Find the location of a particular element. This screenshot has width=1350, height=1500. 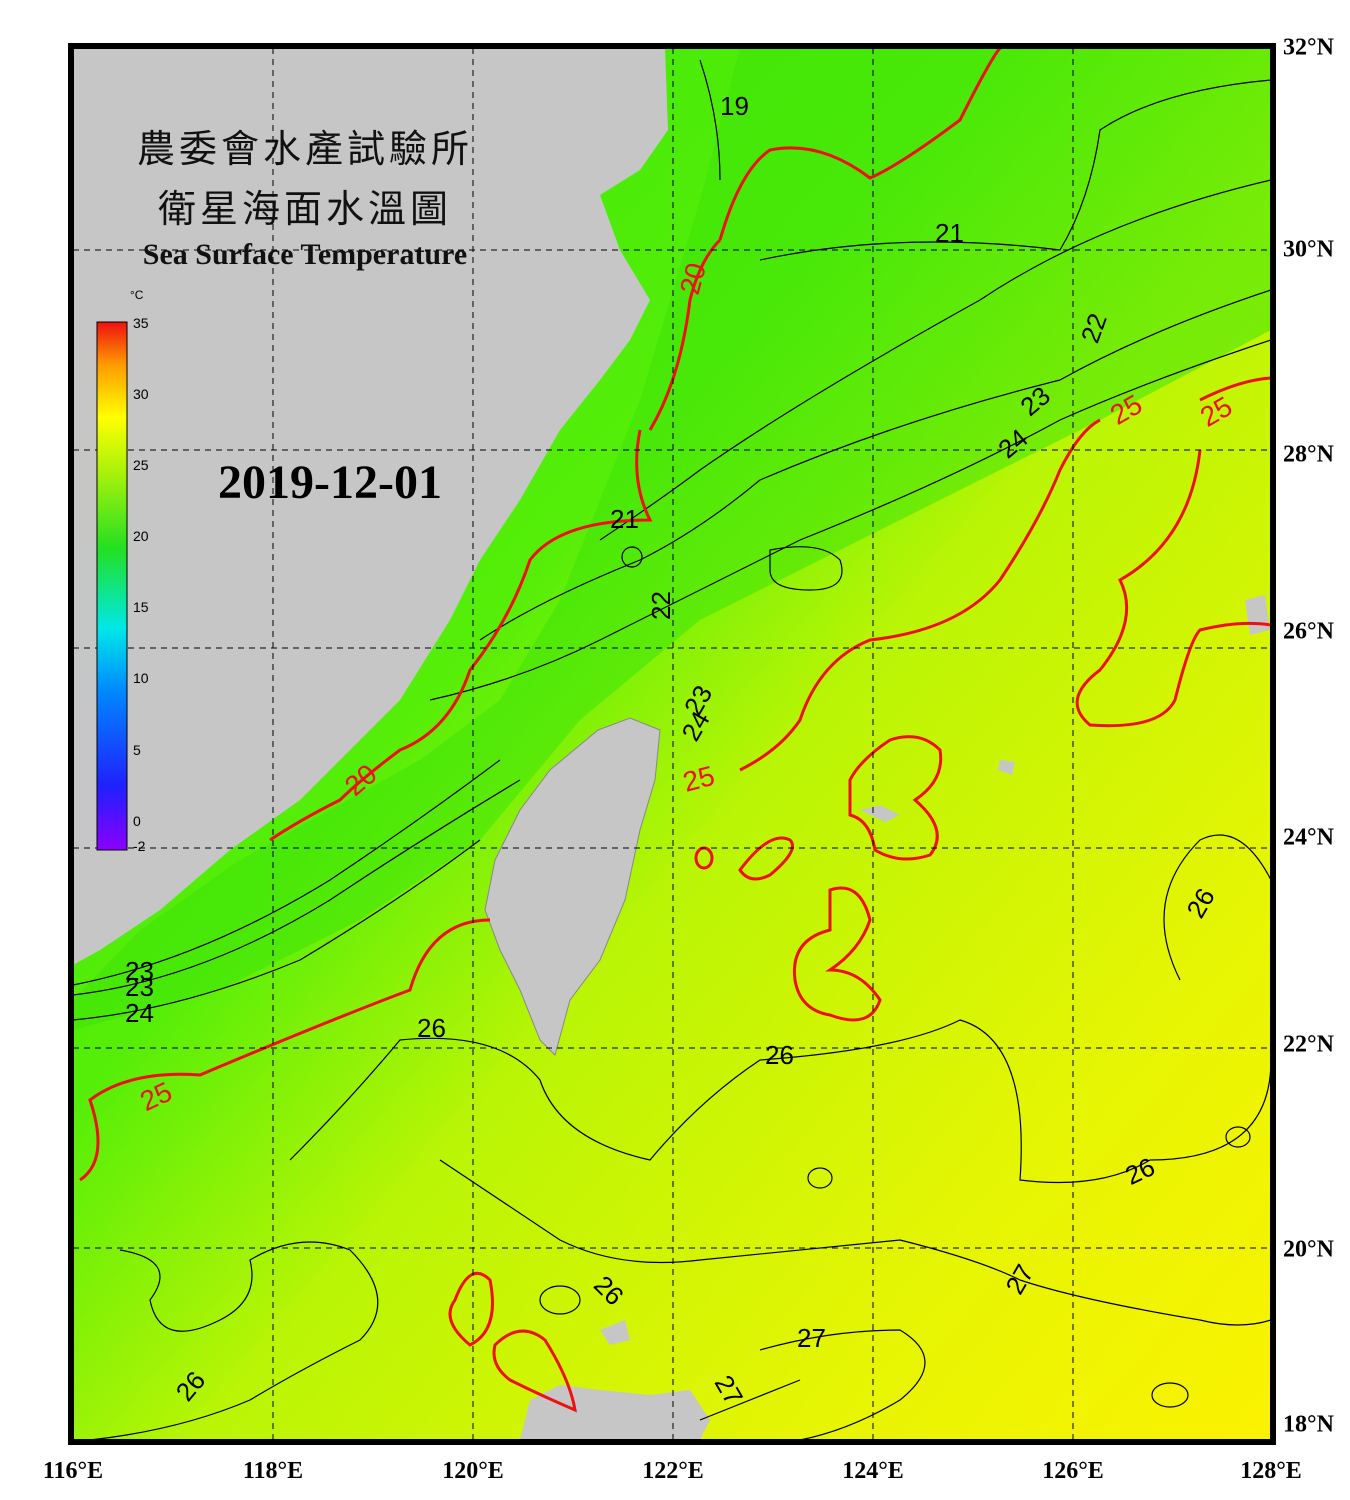

lat-label: 24°N is located at coordinates (1308, 837).